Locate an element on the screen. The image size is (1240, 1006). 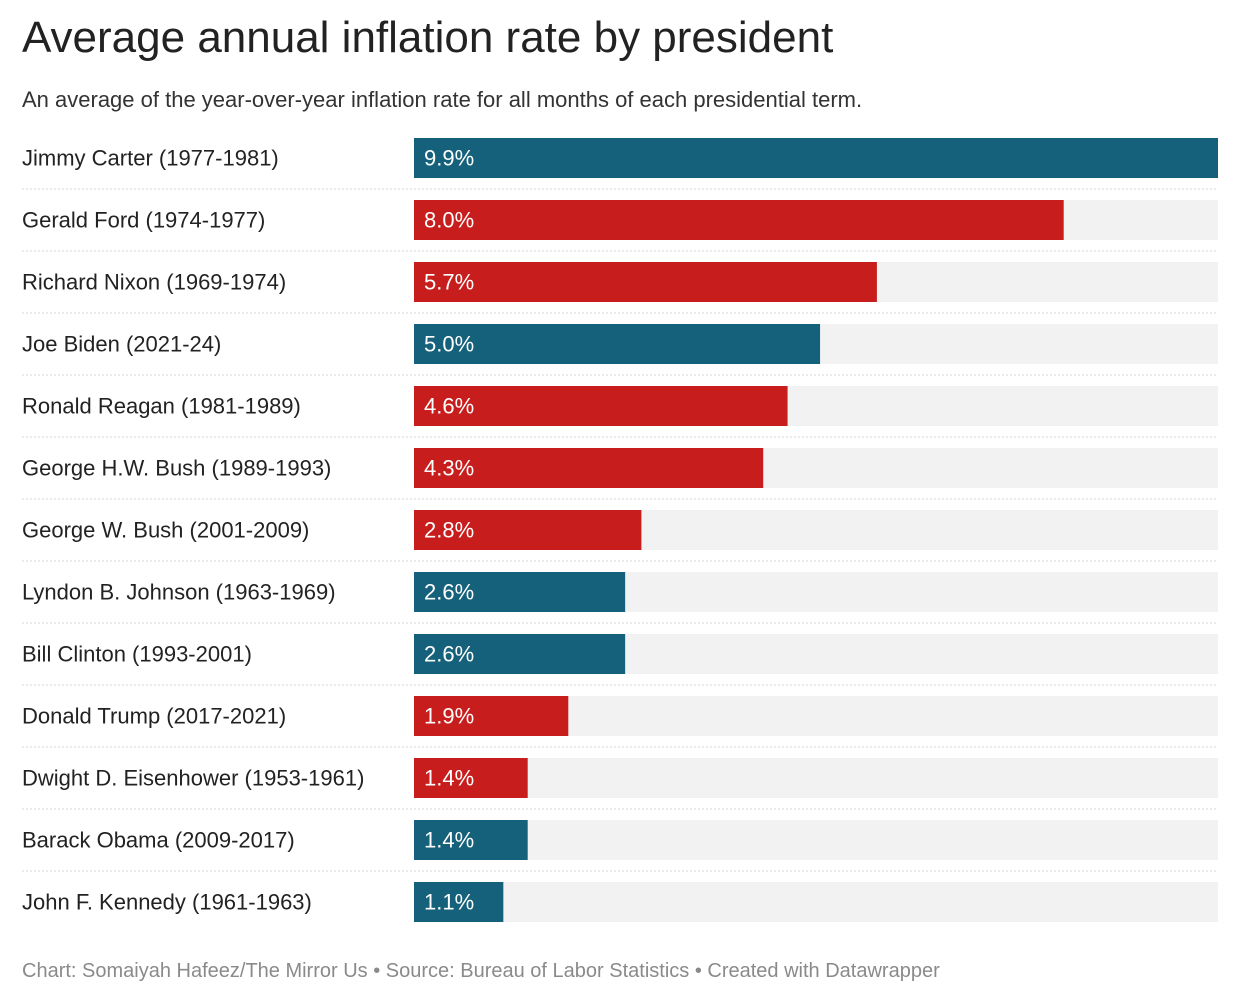
bar-row: John F. Kennedy (1961-1963) 1.1% is located at coordinates (620, 902).